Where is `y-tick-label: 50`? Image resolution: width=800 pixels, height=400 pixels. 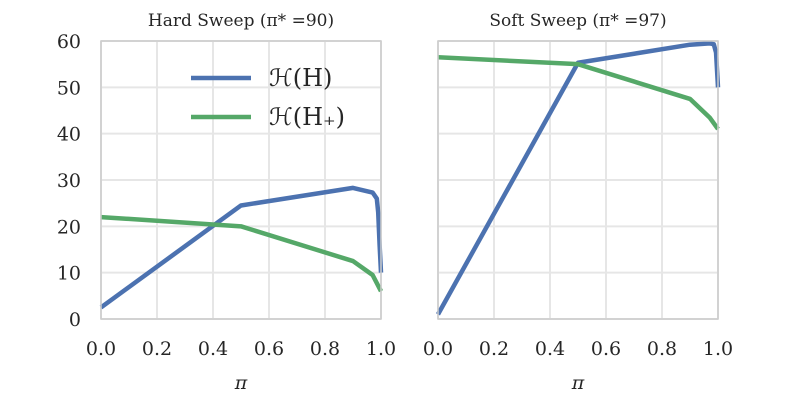
y-tick-label: 50 is located at coordinates (69, 88).